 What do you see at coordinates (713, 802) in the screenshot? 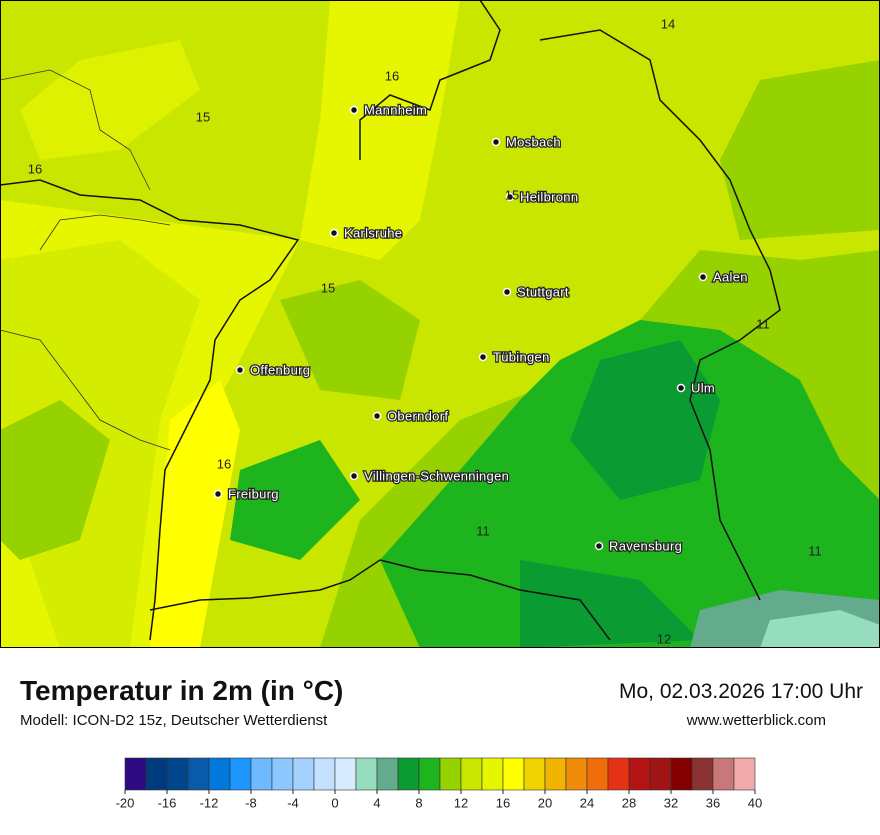
I see `colorbar-tick-label: 36` at bounding box center [713, 802].